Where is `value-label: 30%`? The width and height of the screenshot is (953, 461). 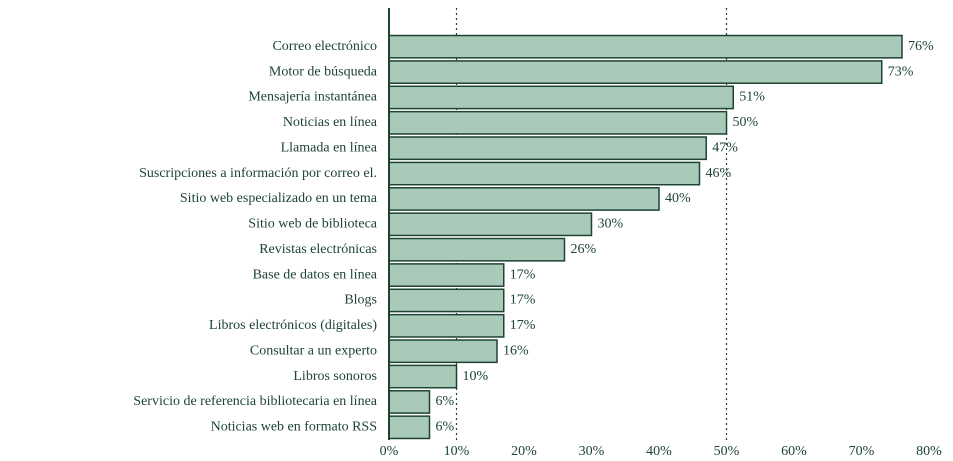
value-label: 30% is located at coordinates (611, 224).